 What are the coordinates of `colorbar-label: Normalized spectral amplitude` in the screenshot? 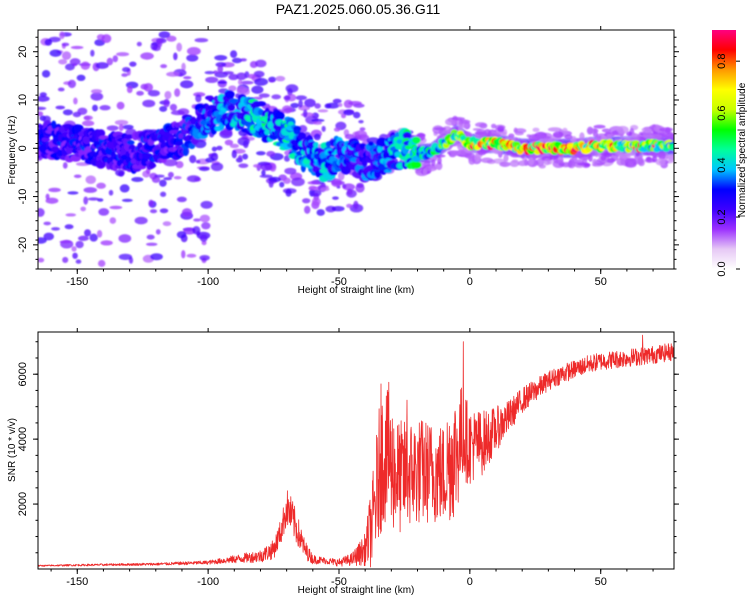 It's located at (742, 149).